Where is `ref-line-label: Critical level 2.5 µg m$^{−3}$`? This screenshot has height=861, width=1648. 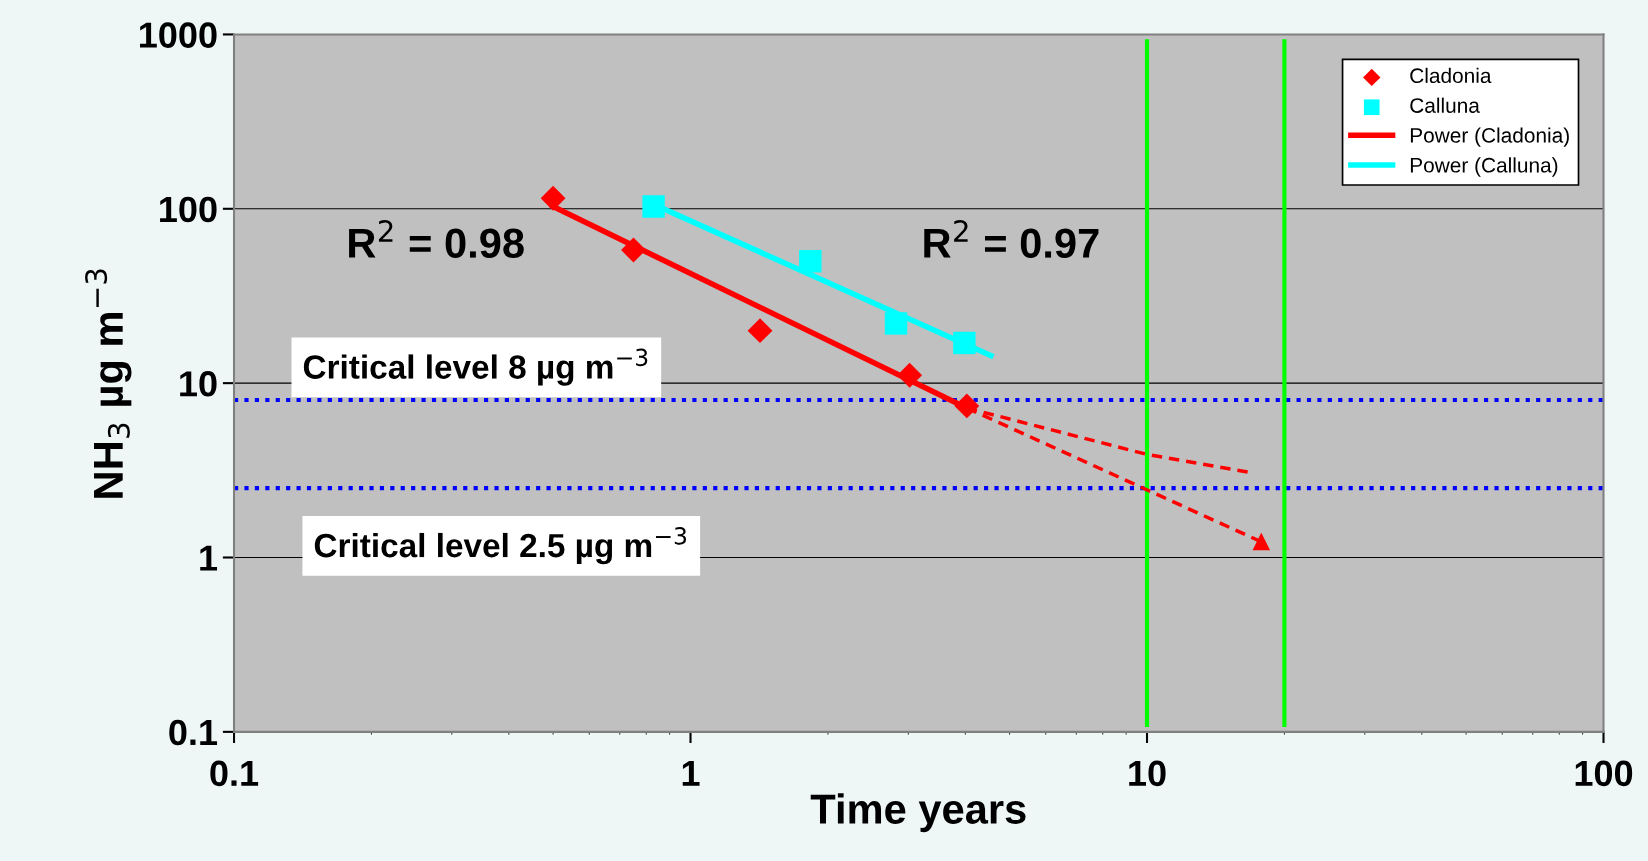
ref-line-label: Critical level 2.5 µg m$^{−3}$ is located at coordinates (500, 546).